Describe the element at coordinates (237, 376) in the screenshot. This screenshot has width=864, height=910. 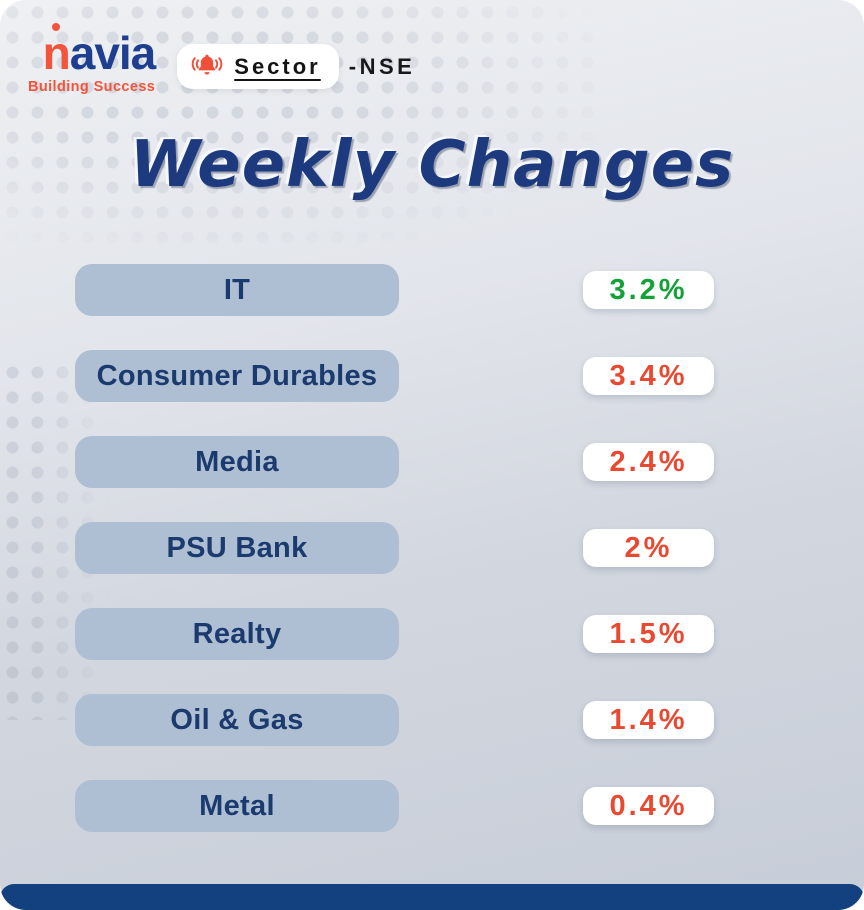
I see `sector-label-pill: Consumer Durables` at that location.